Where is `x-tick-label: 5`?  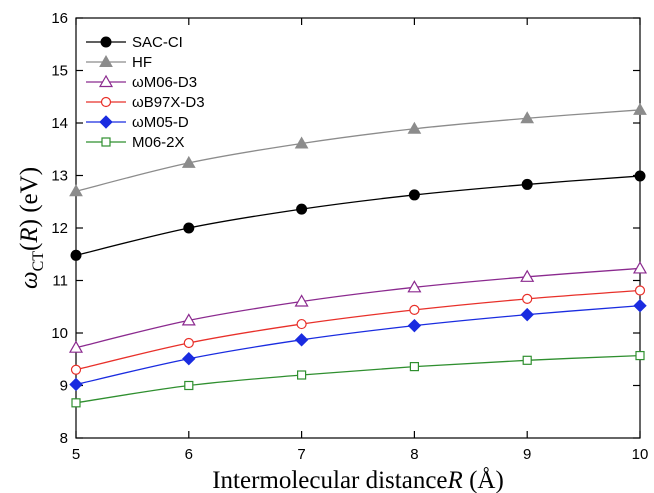
x-tick-label: 5 is located at coordinates (76, 454).